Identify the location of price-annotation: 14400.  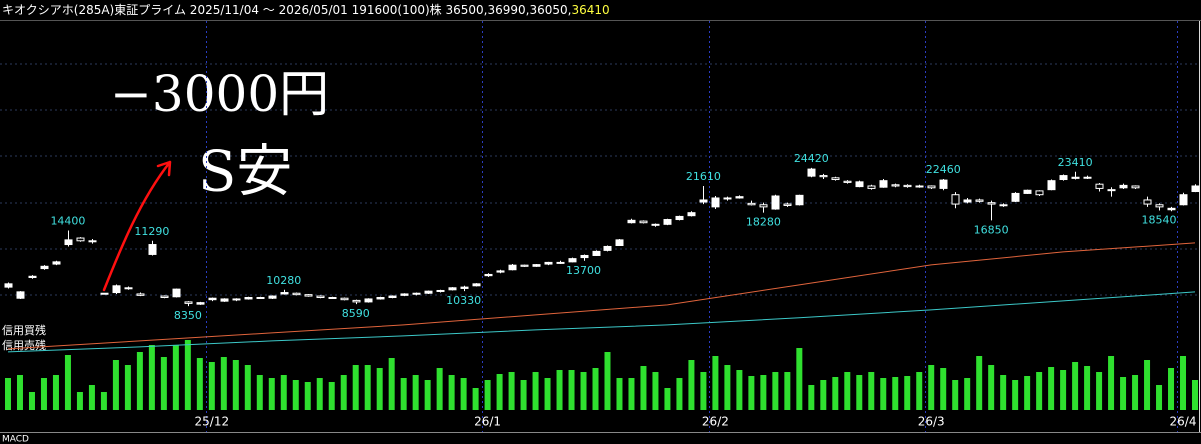
(67, 220).